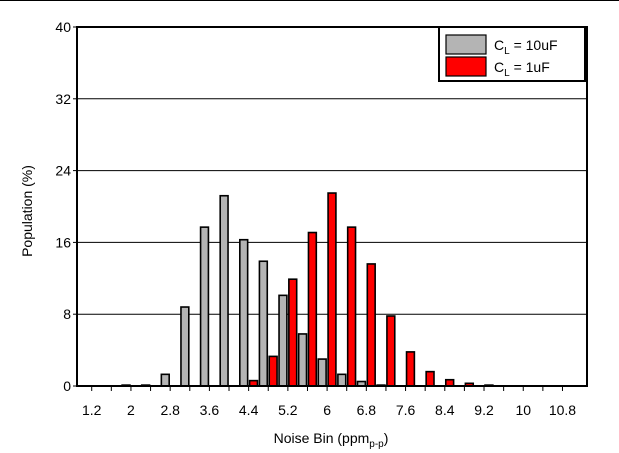 The width and height of the screenshot is (619, 453). I want to click on x-tick-label: 2.8, so click(170, 410).